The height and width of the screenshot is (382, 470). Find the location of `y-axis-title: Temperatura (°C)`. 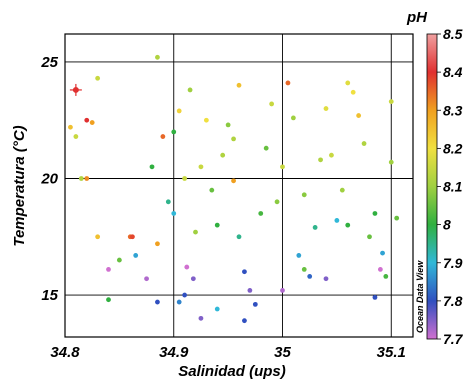

y-axis-title: Temperatura (°C) is located at coordinates (19, 185).